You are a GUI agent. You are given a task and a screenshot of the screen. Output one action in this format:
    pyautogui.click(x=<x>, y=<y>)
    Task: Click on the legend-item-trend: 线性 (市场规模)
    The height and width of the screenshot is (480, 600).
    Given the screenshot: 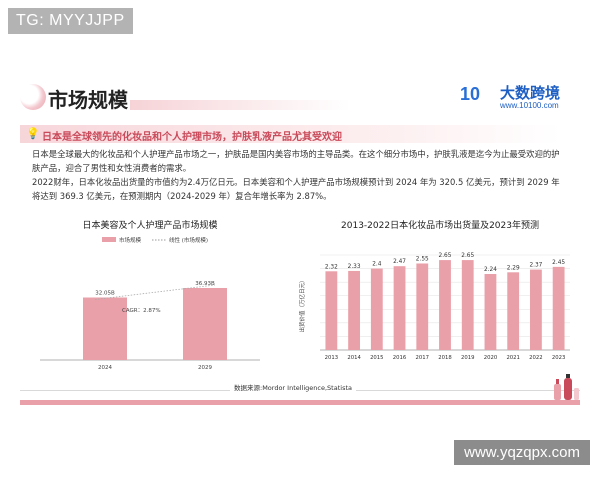 What is the action you would take?
    pyautogui.click(x=188, y=240)
    